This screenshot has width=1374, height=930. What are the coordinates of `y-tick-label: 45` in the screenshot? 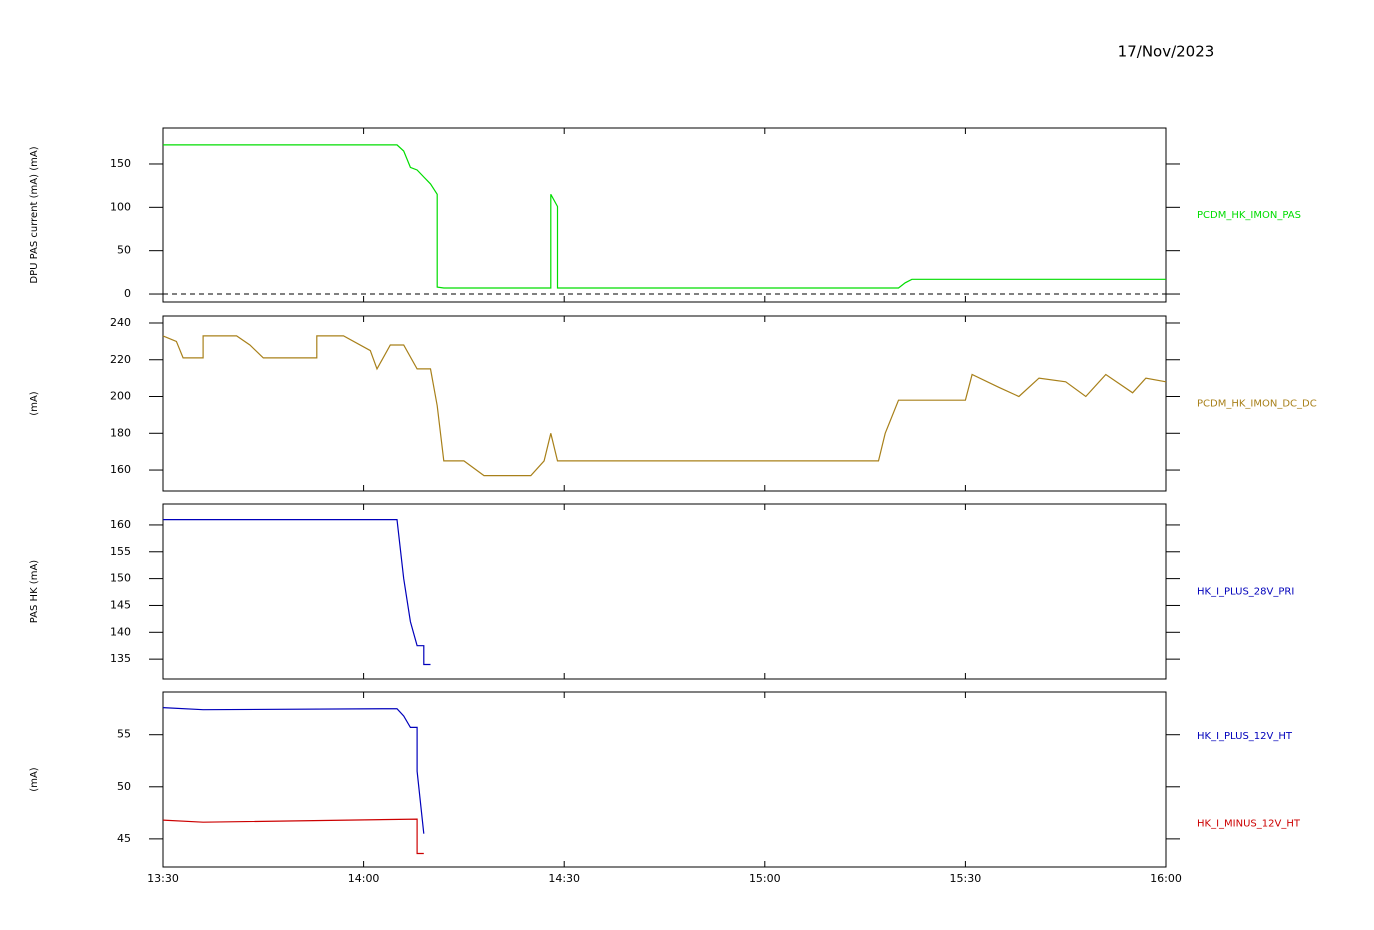 It's located at (124, 838).